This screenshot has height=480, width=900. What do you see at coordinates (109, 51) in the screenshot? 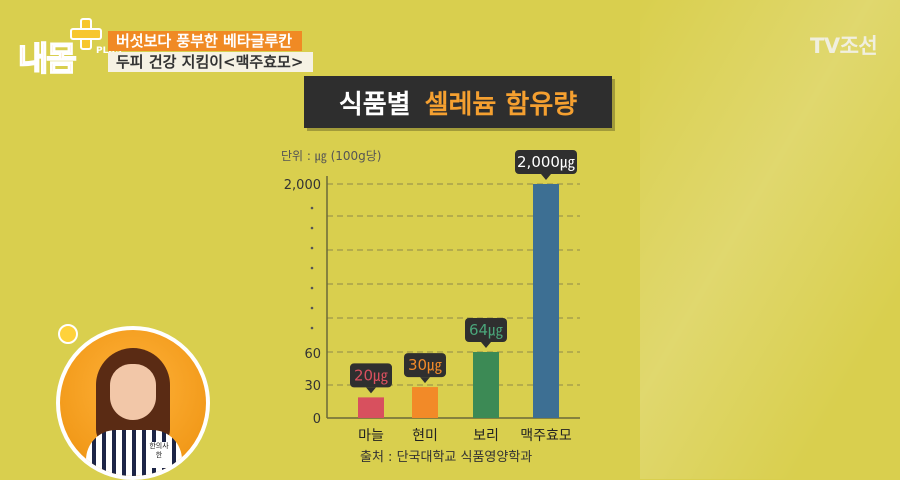
I see `logo-plus-label: PLUS` at bounding box center [109, 51].